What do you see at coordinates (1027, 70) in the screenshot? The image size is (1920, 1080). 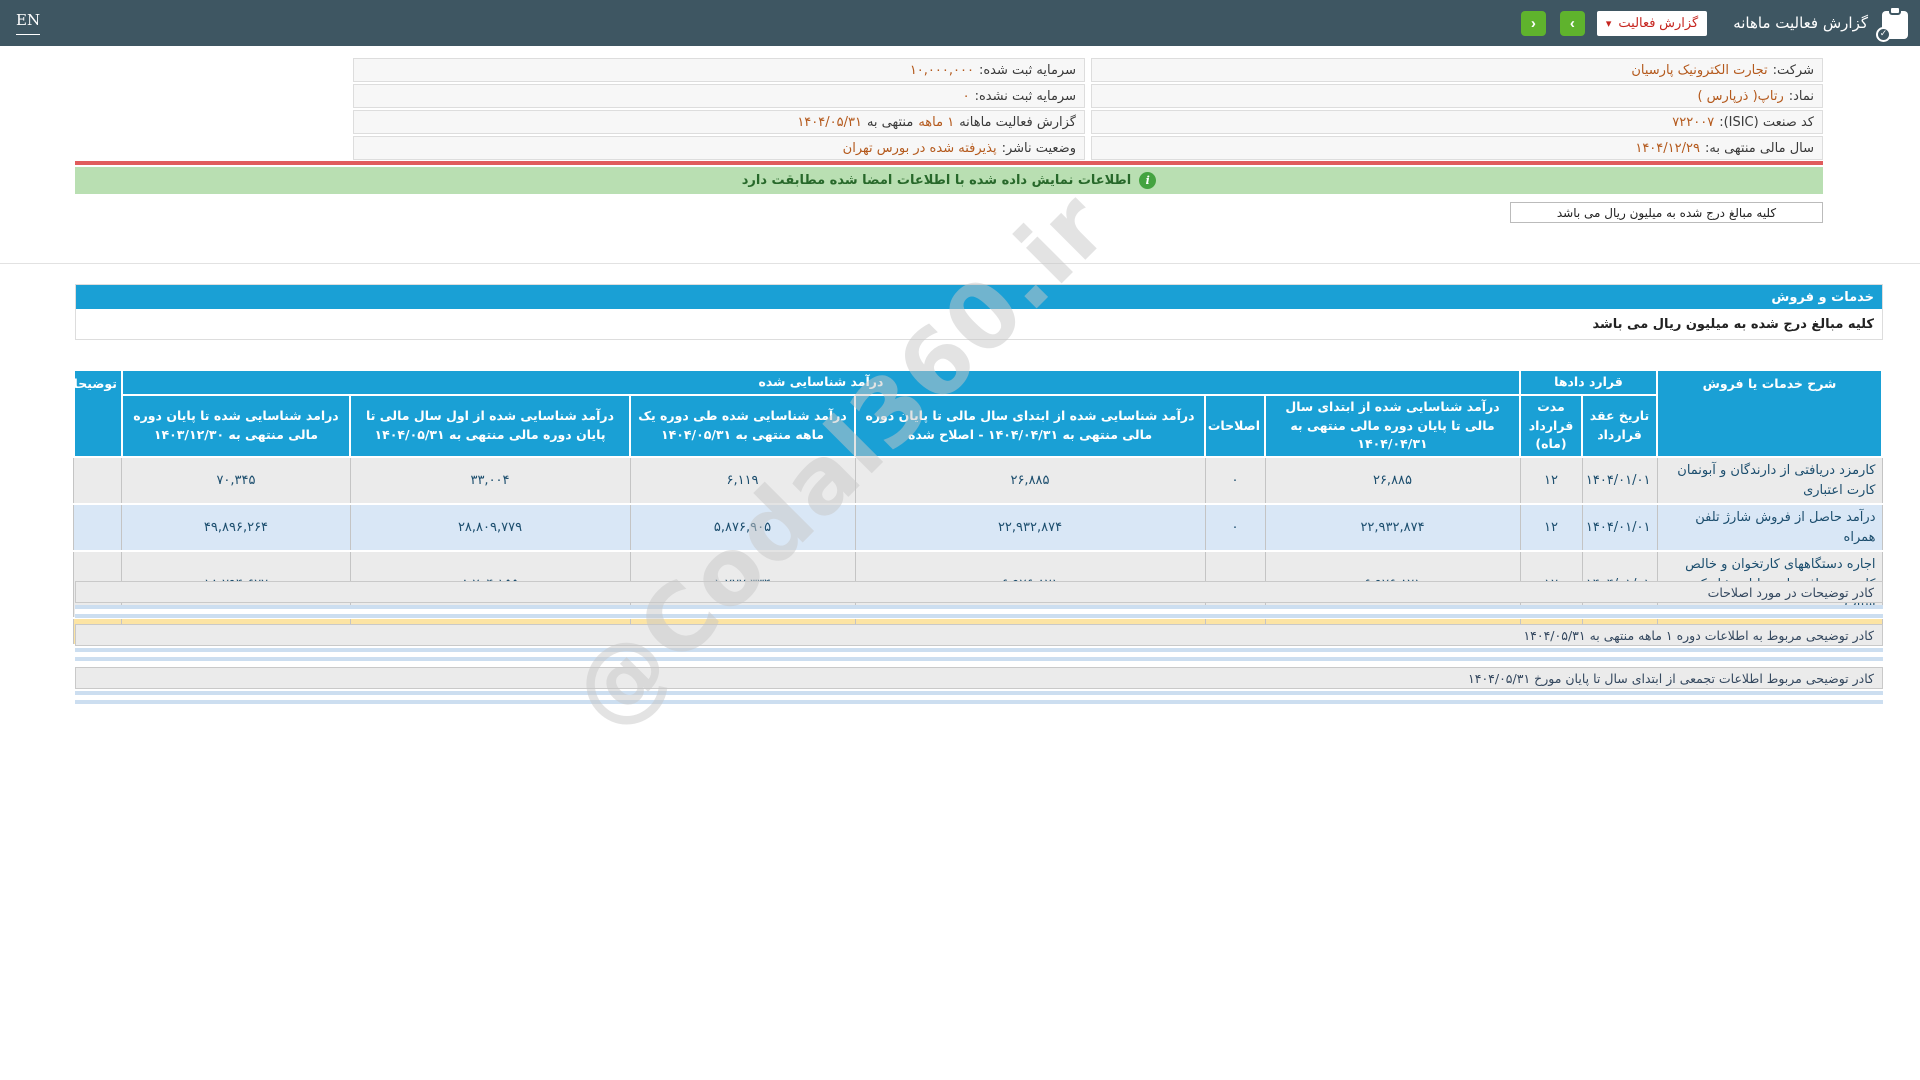 I see `registered-capital-label: سرمایه ثبت شده:` at bounding box center [1027, 70].